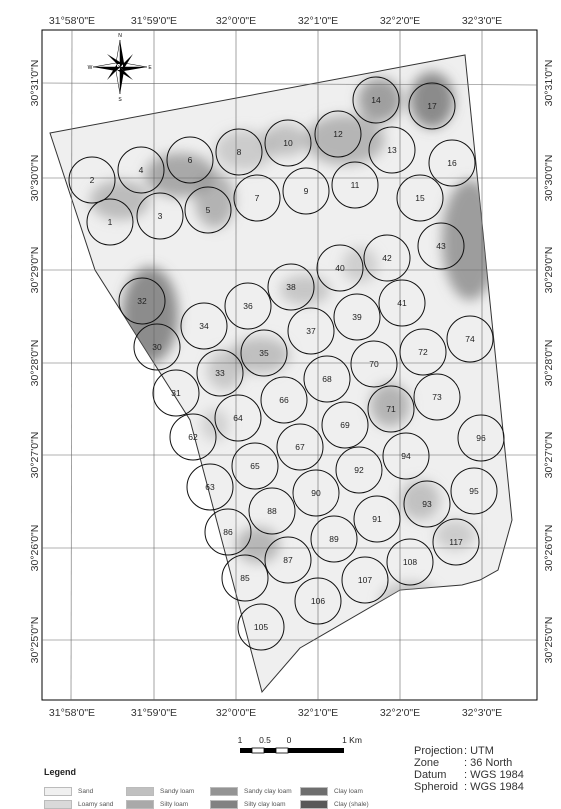 The image size is (561, 809). What do you see at coordinates (257, 198) in the screenshot?
I see `sample-label: 7` at bounding box center [257, 198].